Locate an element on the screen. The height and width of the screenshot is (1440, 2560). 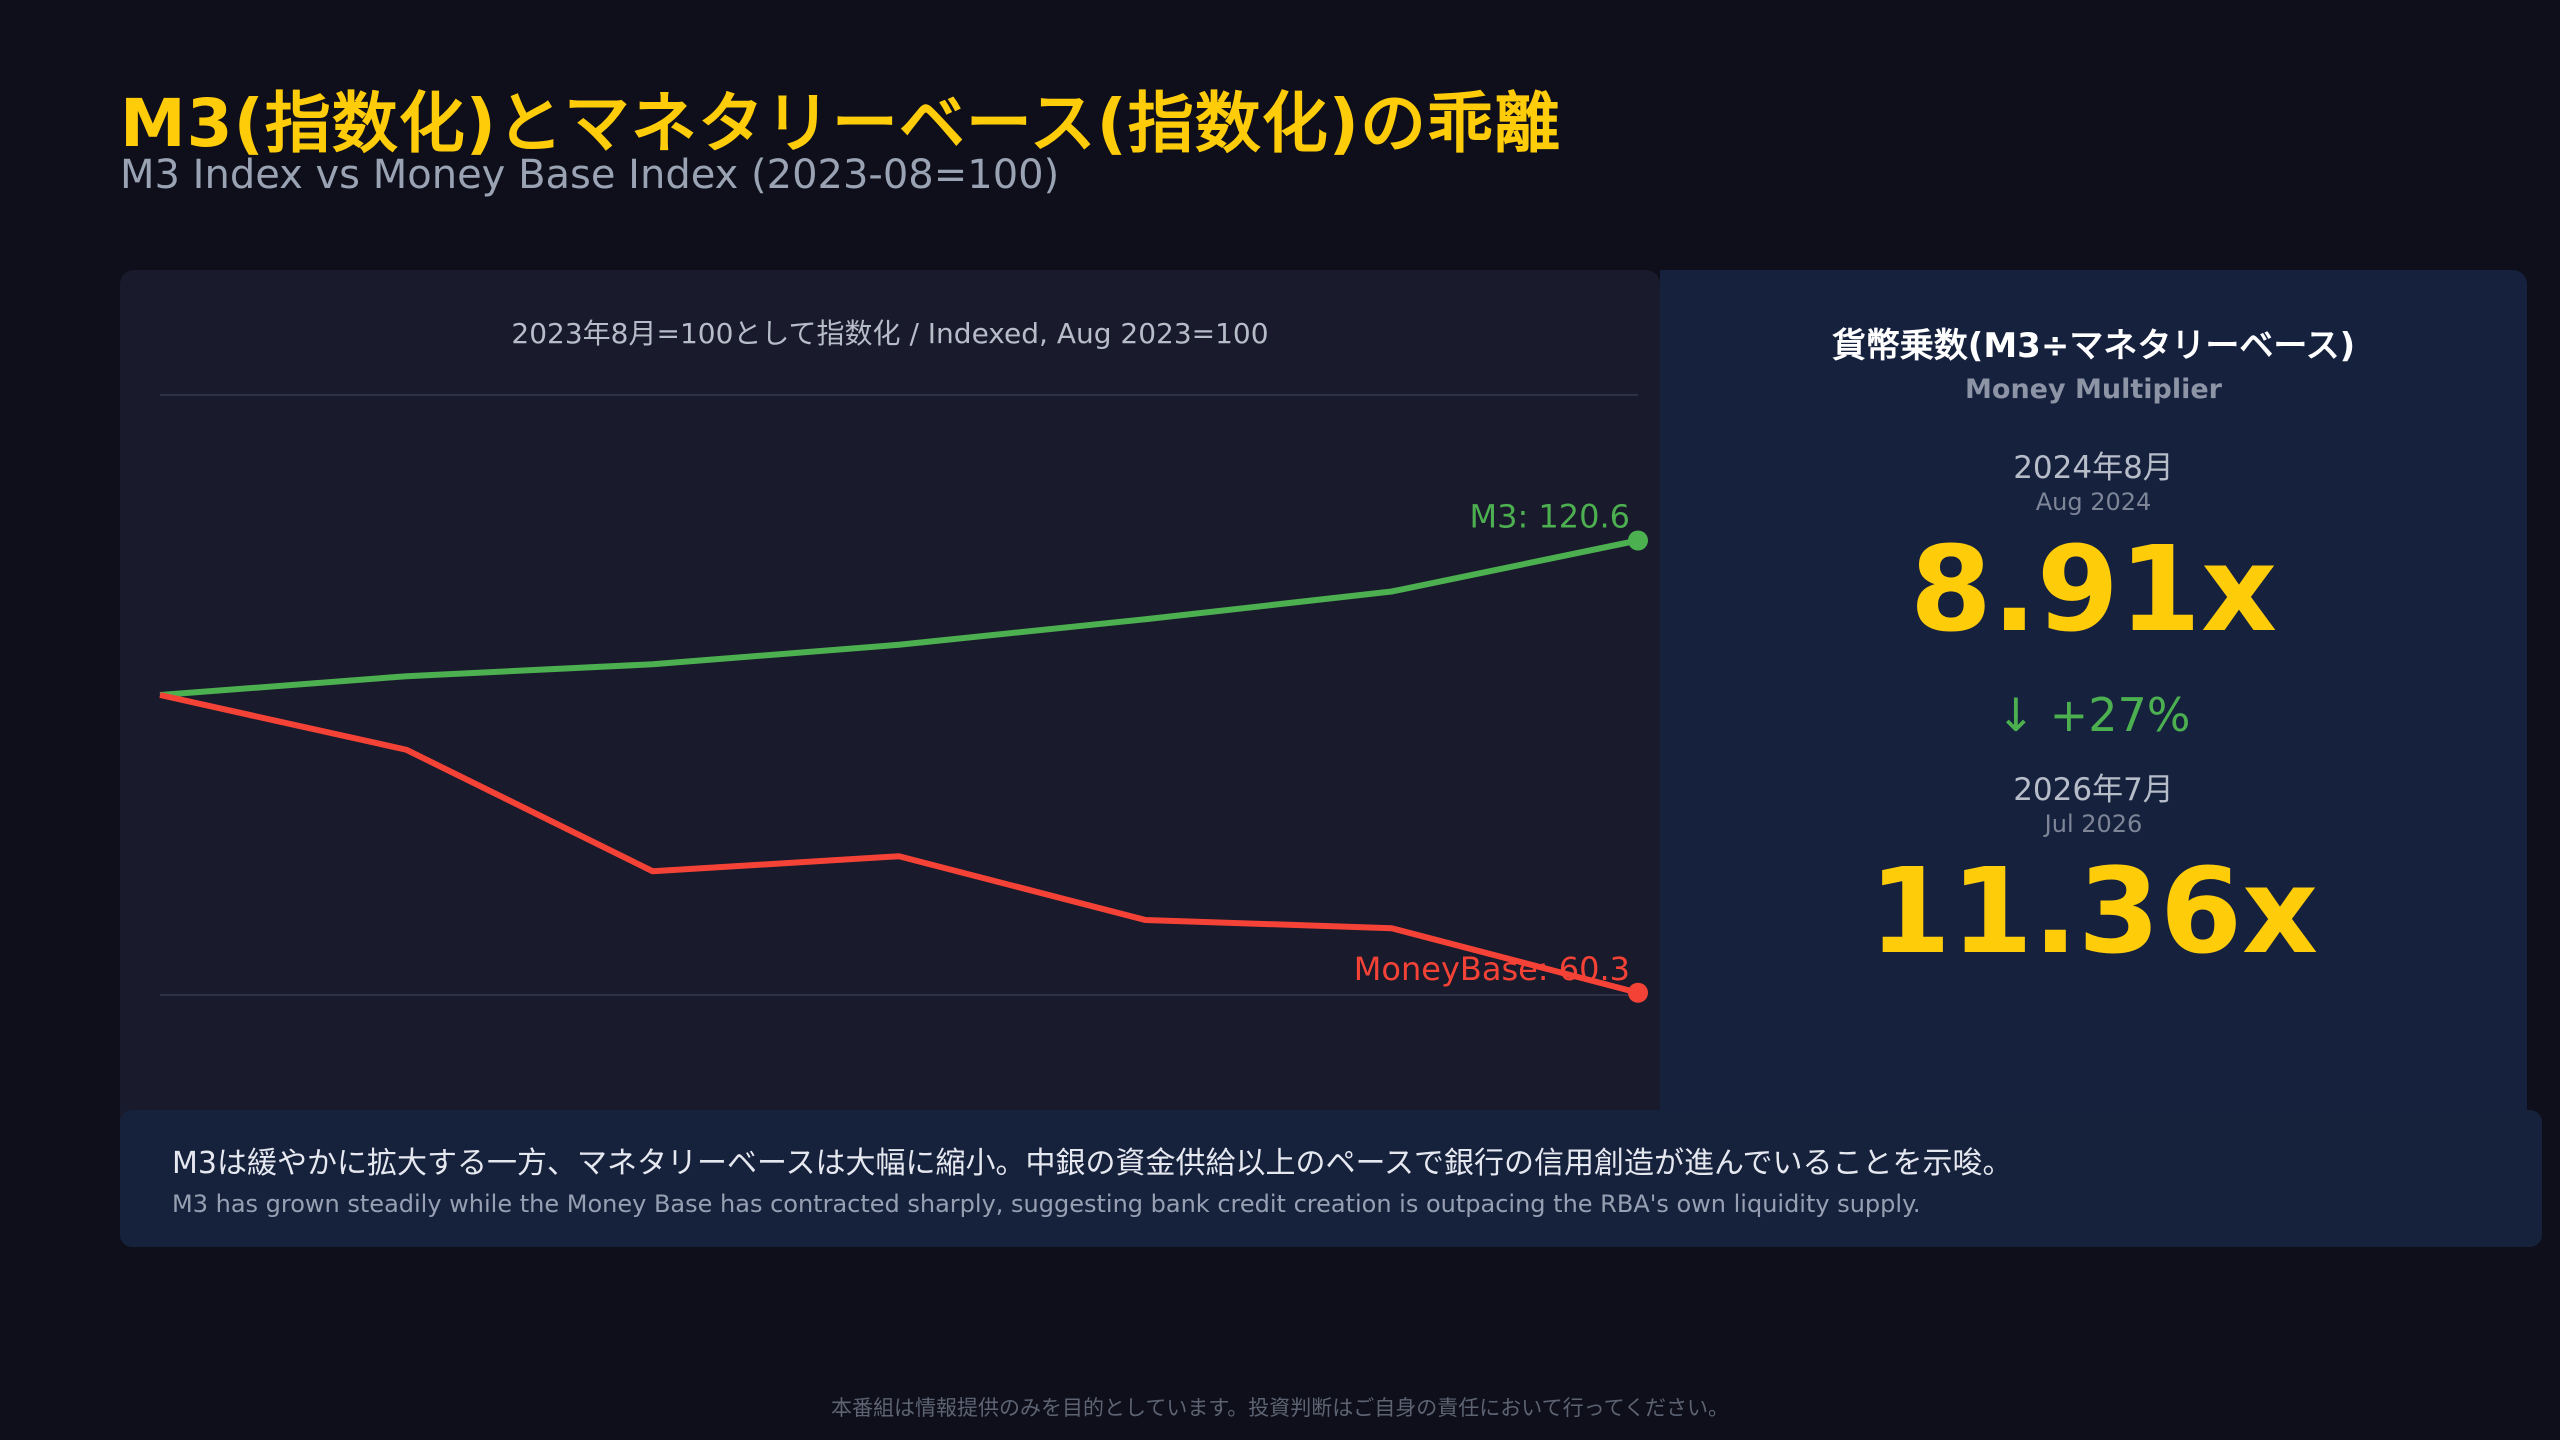
change-indicator: ↓ +27% is located at coordinates (2093, 715).